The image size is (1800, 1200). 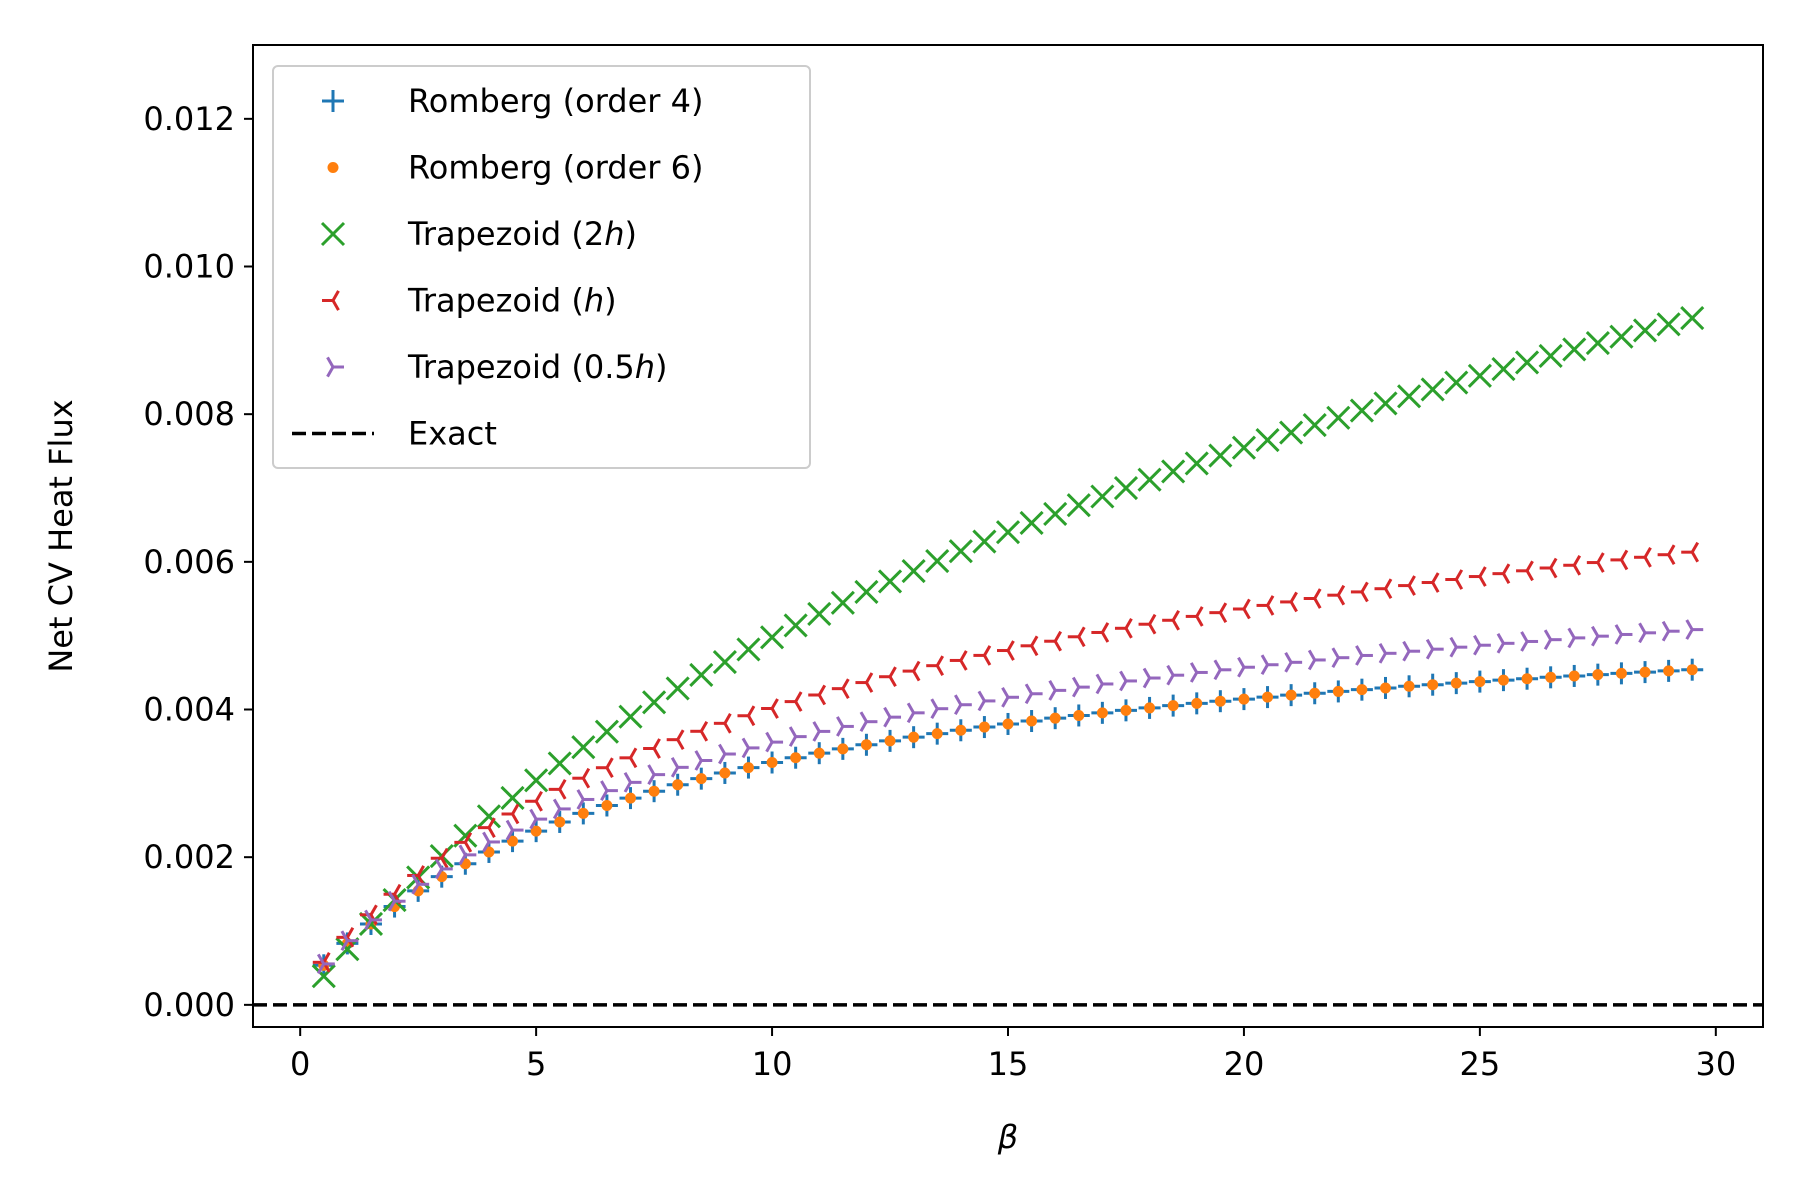 What do you see at coordinates (541, 267) in the screenshot?
I see `legend-box` at bounding box center [541, 267].